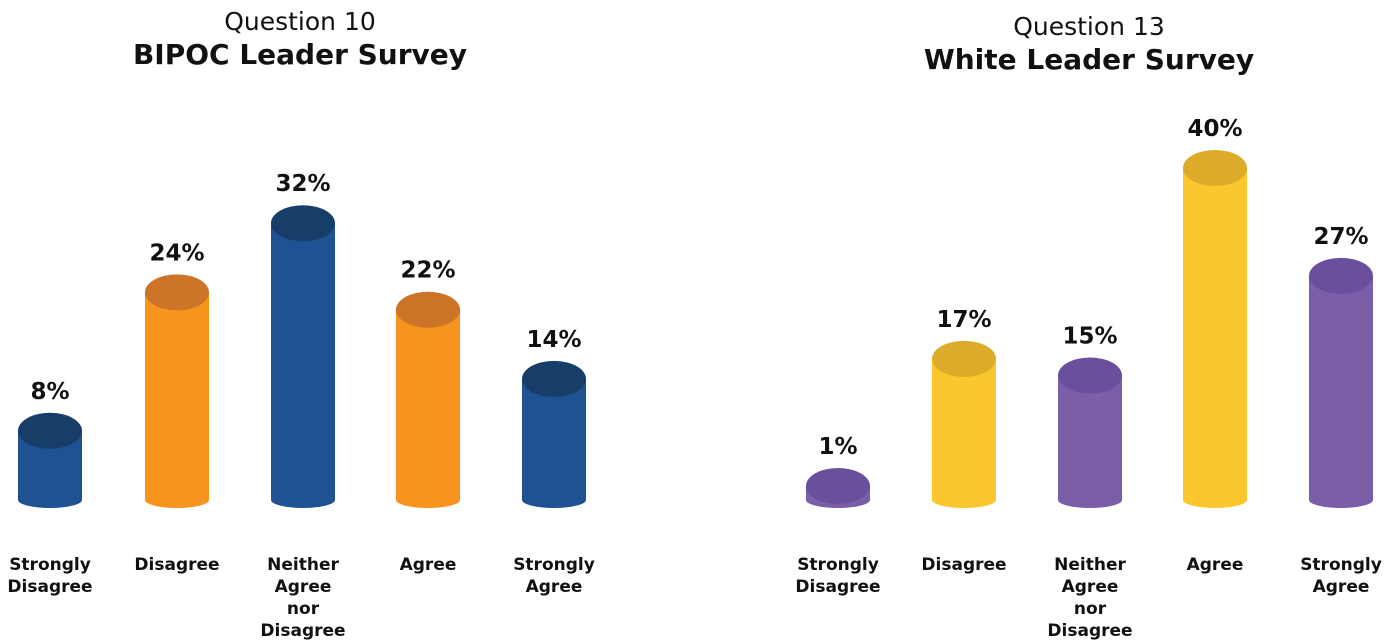  What do you see at coordinates (300, 54) in the screenshot?
I see `chart-title: BIPOC Leader Survey` at bounding box center [300, 54].